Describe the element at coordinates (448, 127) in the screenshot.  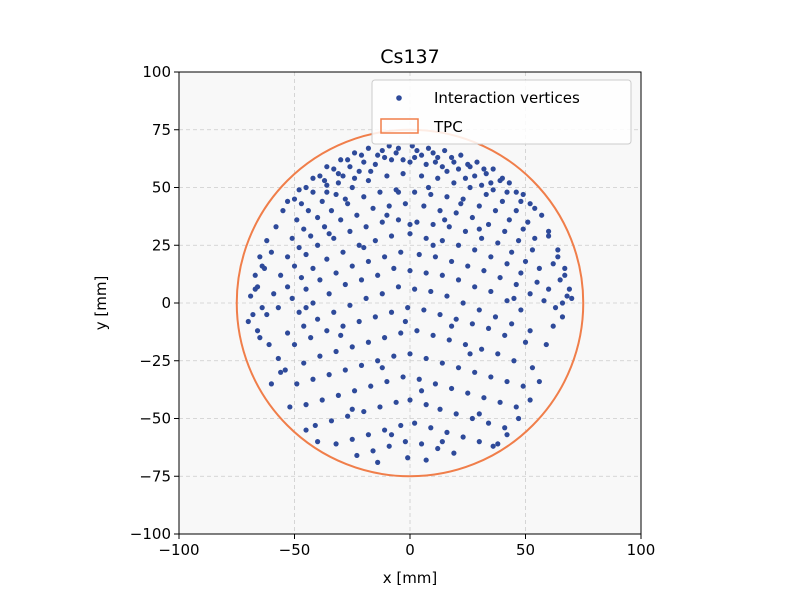
I see `legend-label-tpc: TPC` at that location.